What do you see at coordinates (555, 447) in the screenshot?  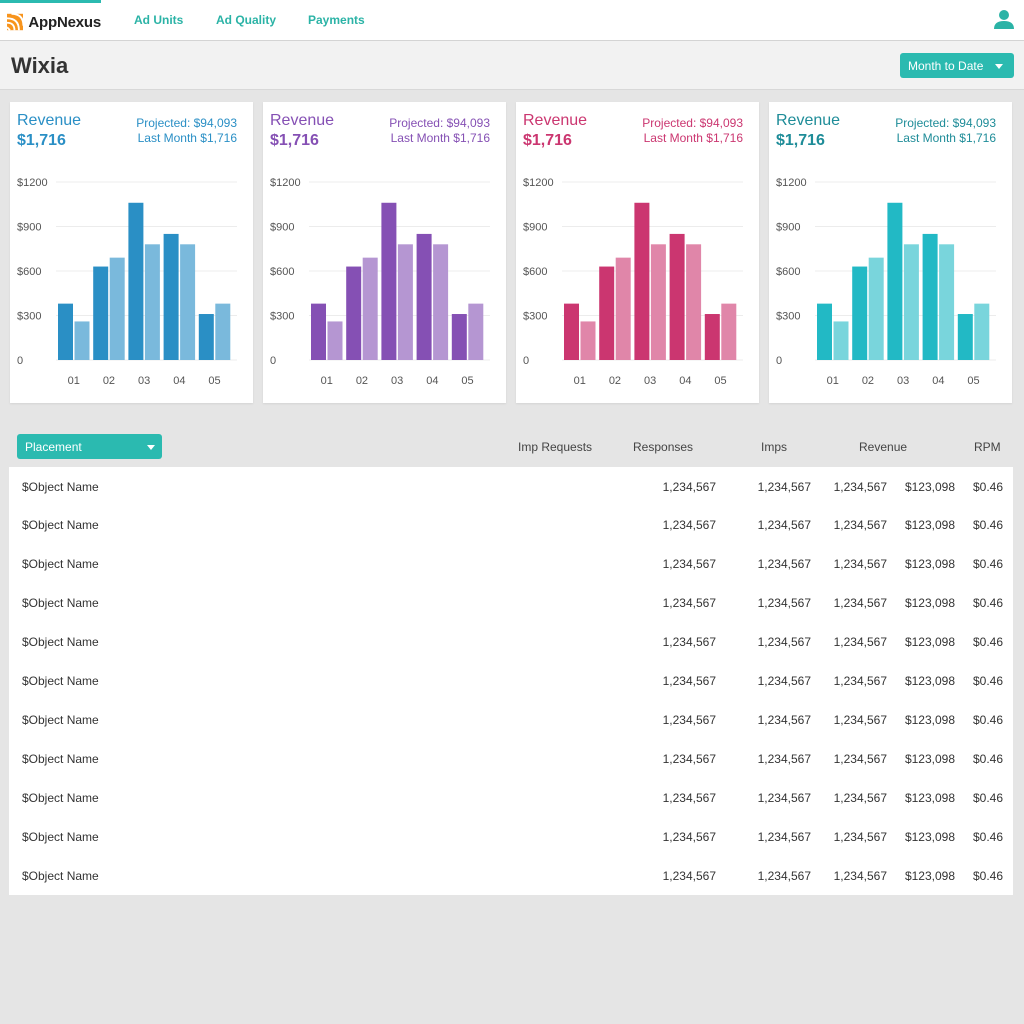 I see `column-header-imp-requests: Imp Requests` at bounding box center [555, 447].